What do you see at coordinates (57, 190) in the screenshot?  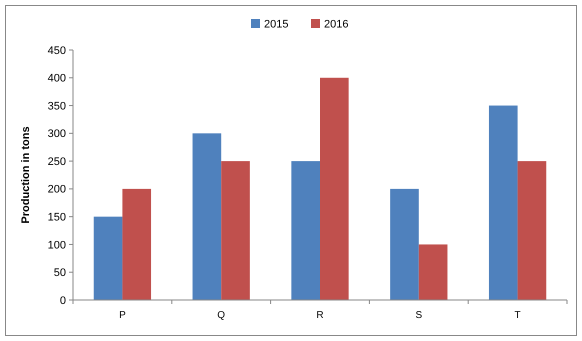 I see `y-tick-label: 200` at bounding box center [57, 190].